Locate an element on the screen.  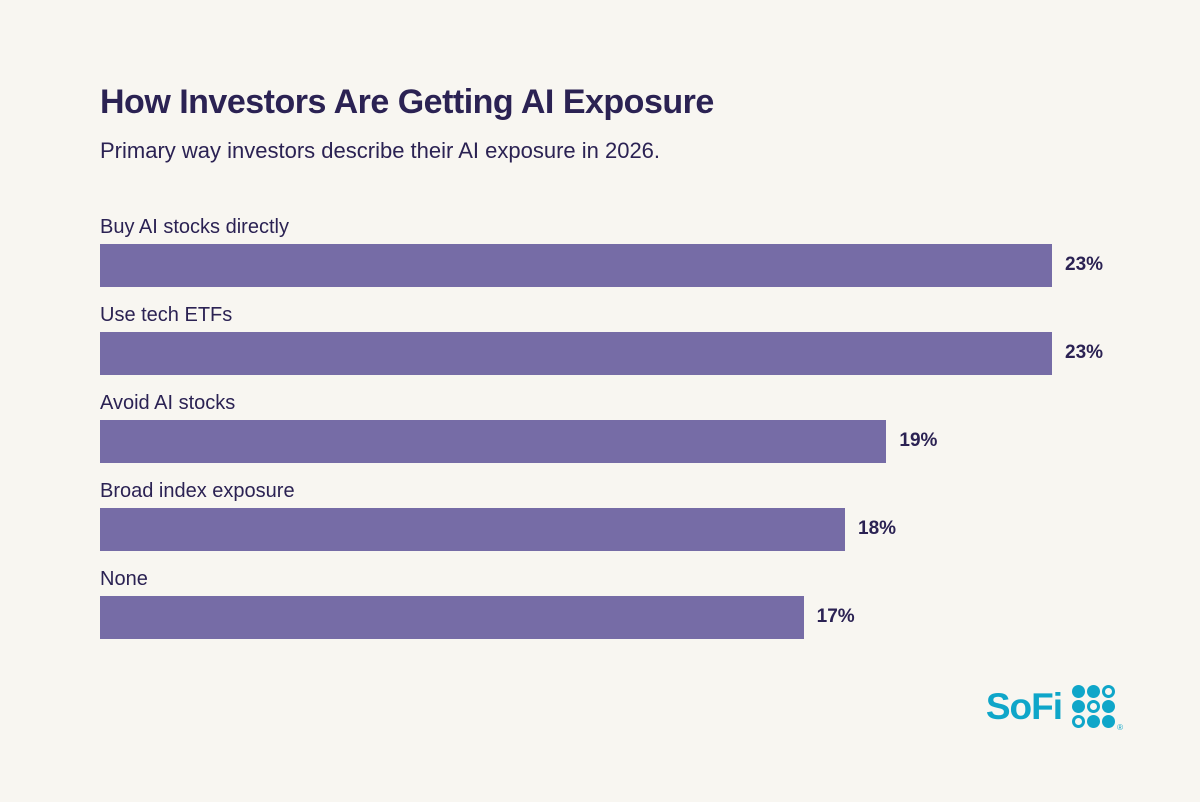
chart-row: Buy AI stocks directly 23% is located at coordinates (602, 251).